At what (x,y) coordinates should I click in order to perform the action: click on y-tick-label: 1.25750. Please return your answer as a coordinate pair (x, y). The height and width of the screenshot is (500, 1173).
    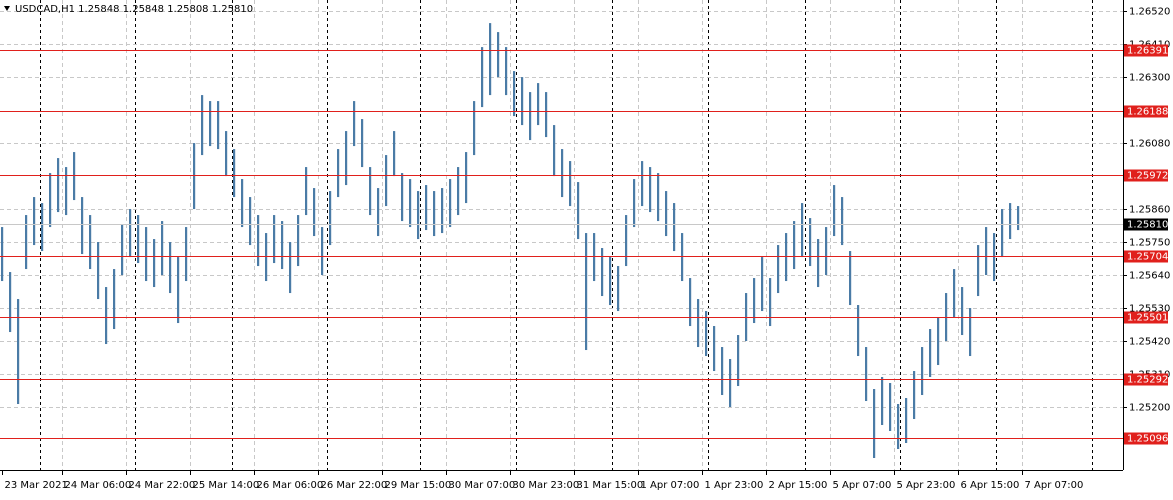
    Looking at the image, I should click on (1149, 243).